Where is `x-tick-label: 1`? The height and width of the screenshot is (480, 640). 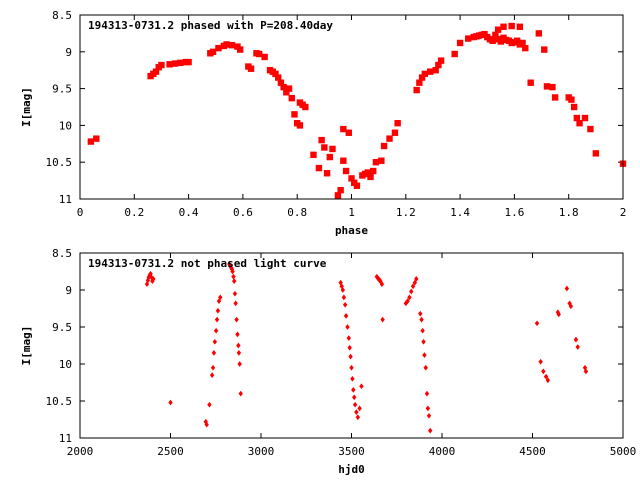
x-tick-label: 1 is located at coordinates (351, 212).